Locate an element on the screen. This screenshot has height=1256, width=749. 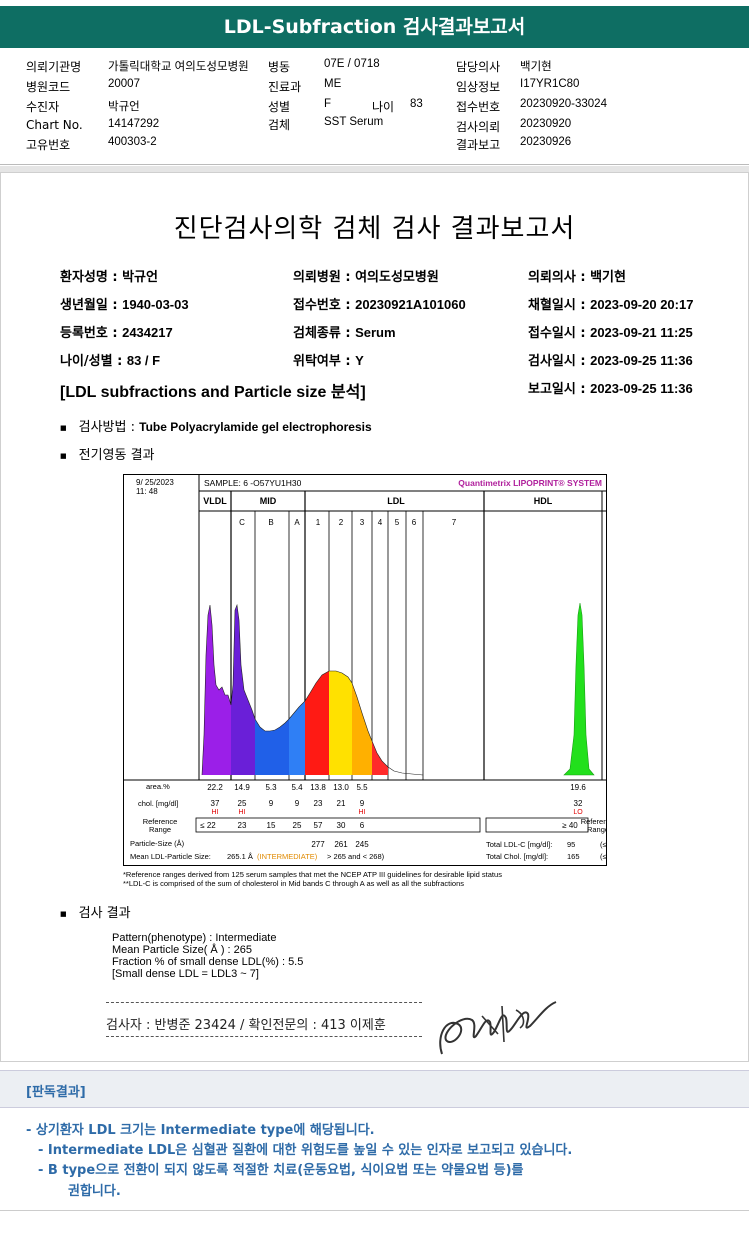
result-line: [Small dense LDL = LDL3 ~ 7] is located at coordinates (185, 974).